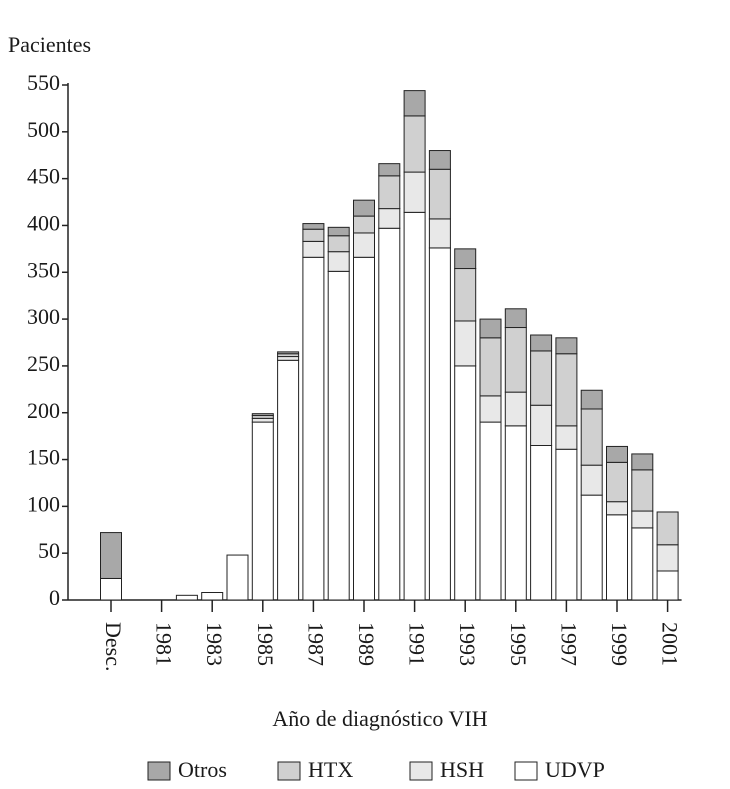 Image resolution: width=730 pixels, height=789 pixels. What do you see at coordinates (43, 129) in the screenshot?
I see `y-tick-label: 500` at bounding box center [43, 129].